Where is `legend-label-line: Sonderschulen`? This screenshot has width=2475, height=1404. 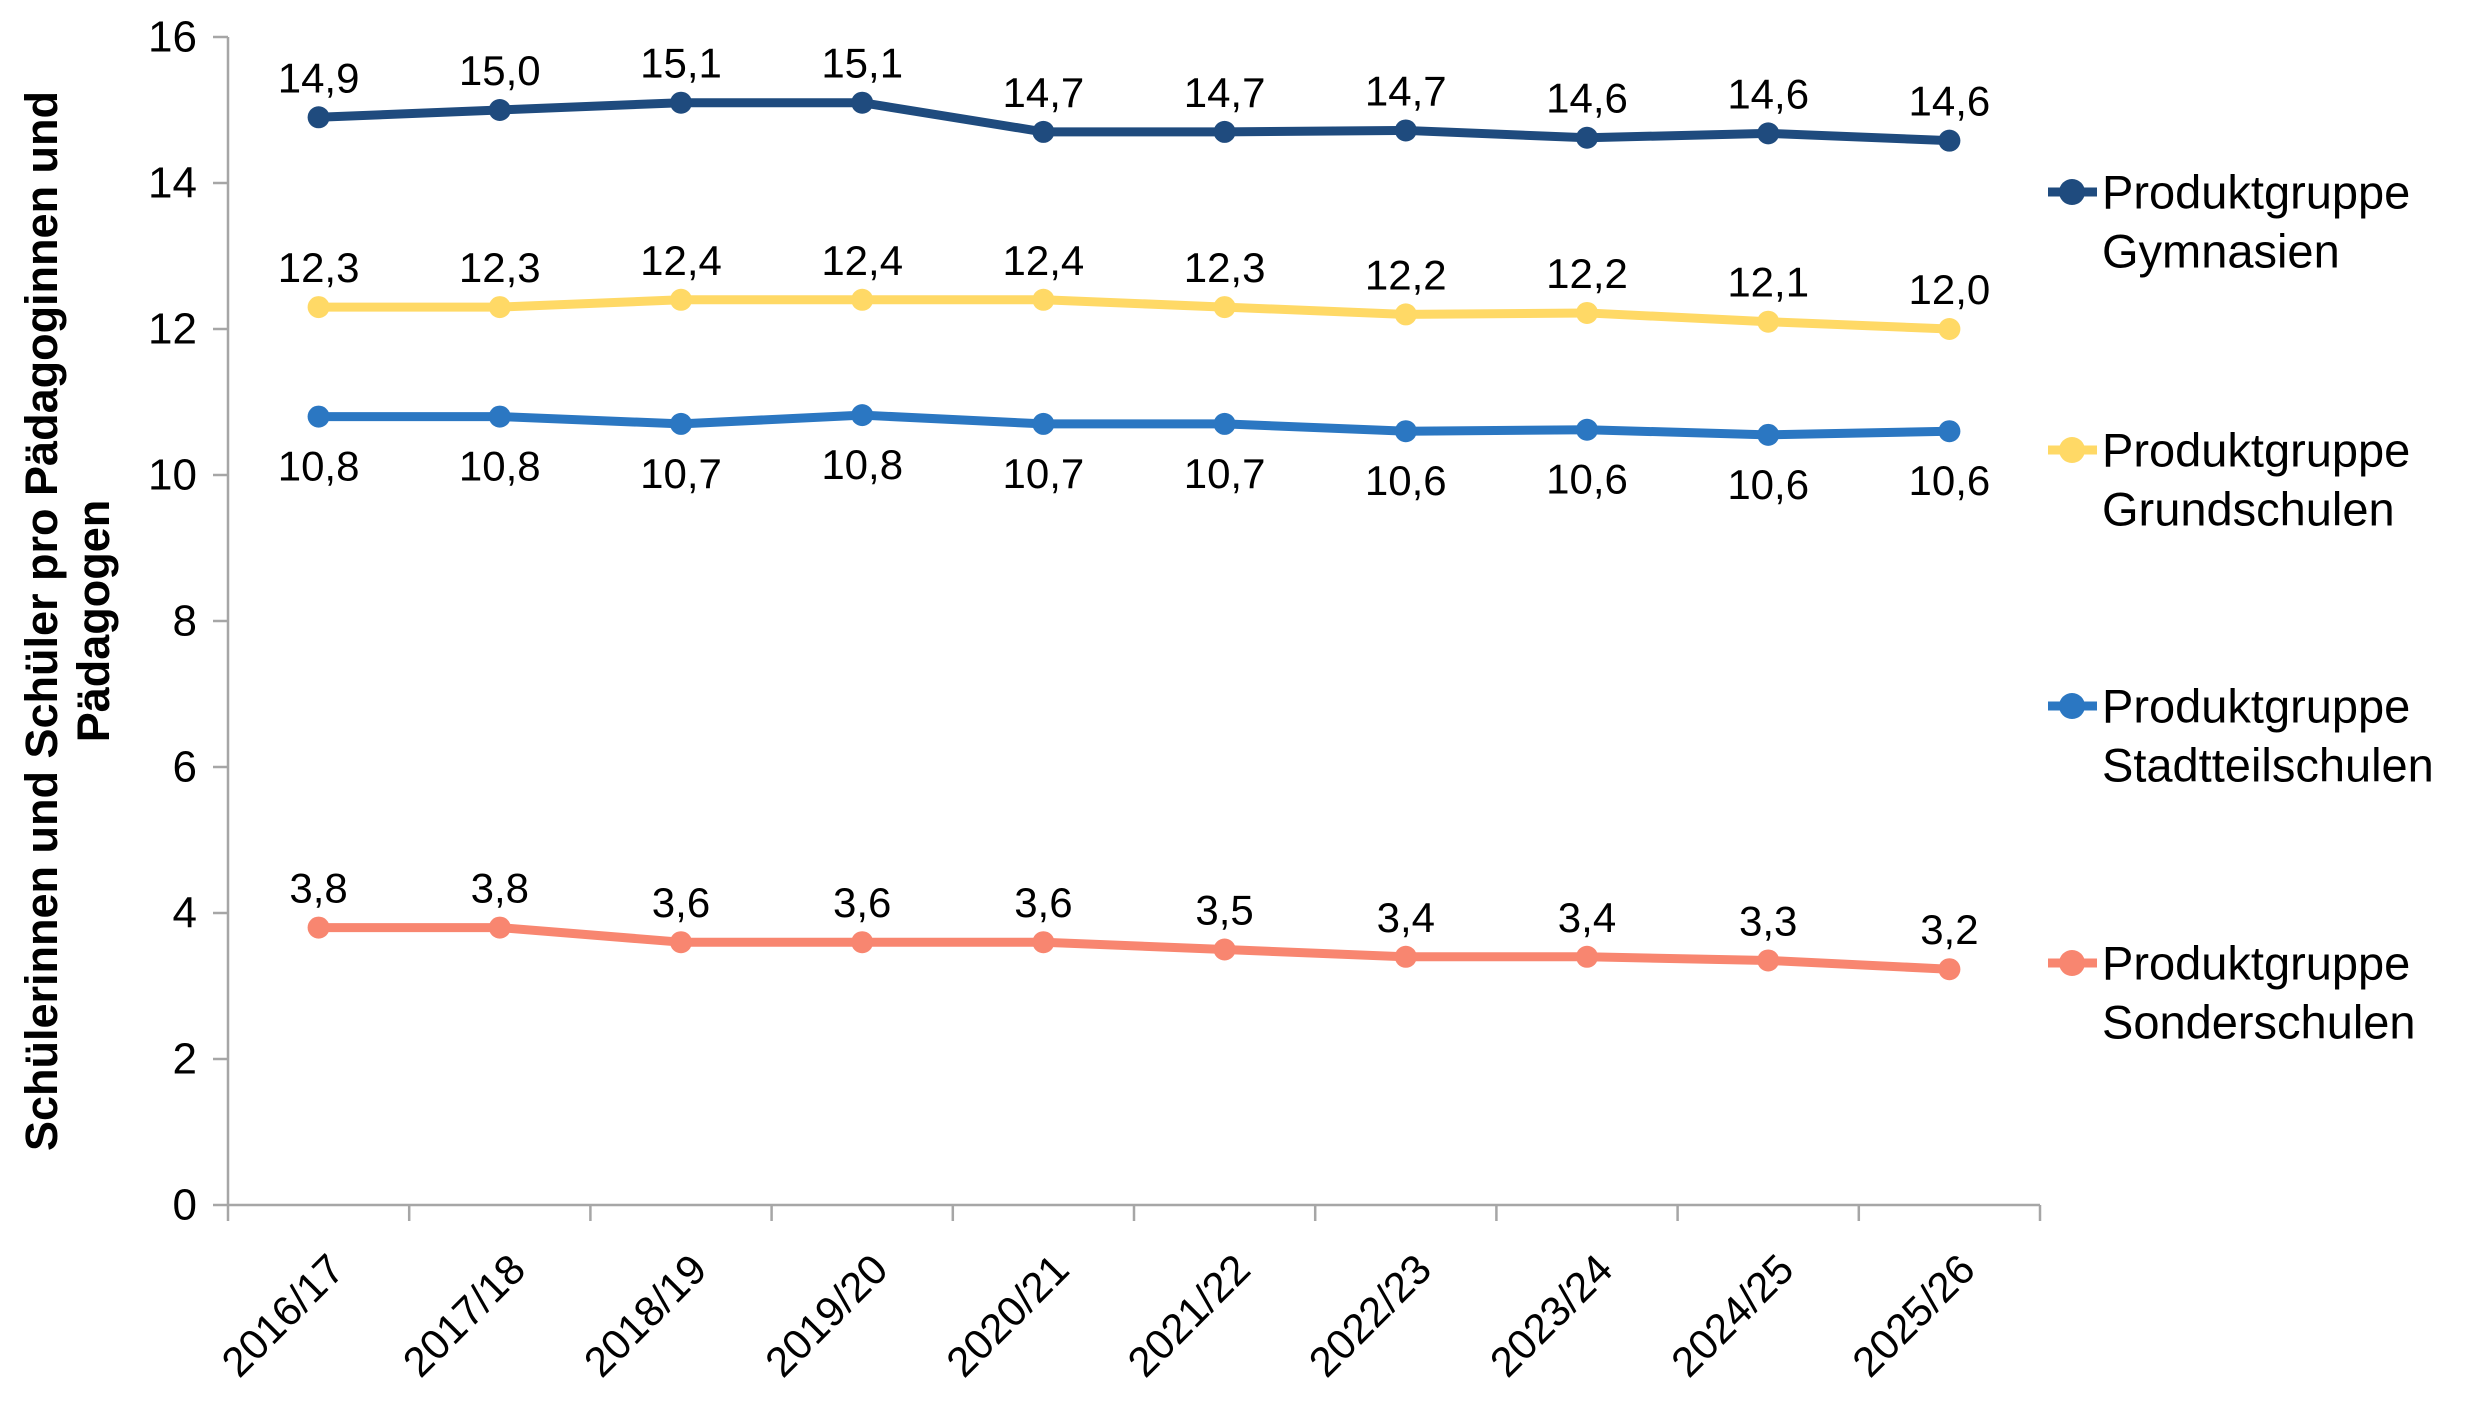 legend-label-line: Sonderschulen is located at coordinates (2259, 1022).